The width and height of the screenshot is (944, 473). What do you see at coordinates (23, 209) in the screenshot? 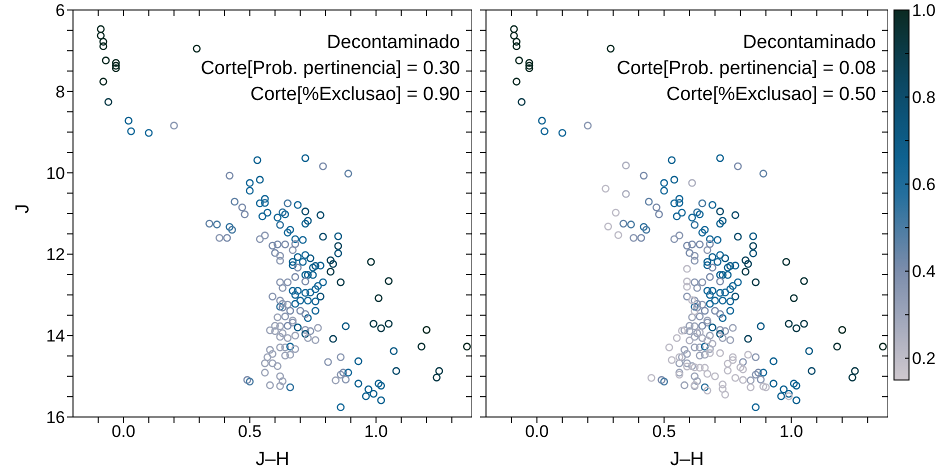
I see `y-axis-title: J` at bounding box center [23, 209].